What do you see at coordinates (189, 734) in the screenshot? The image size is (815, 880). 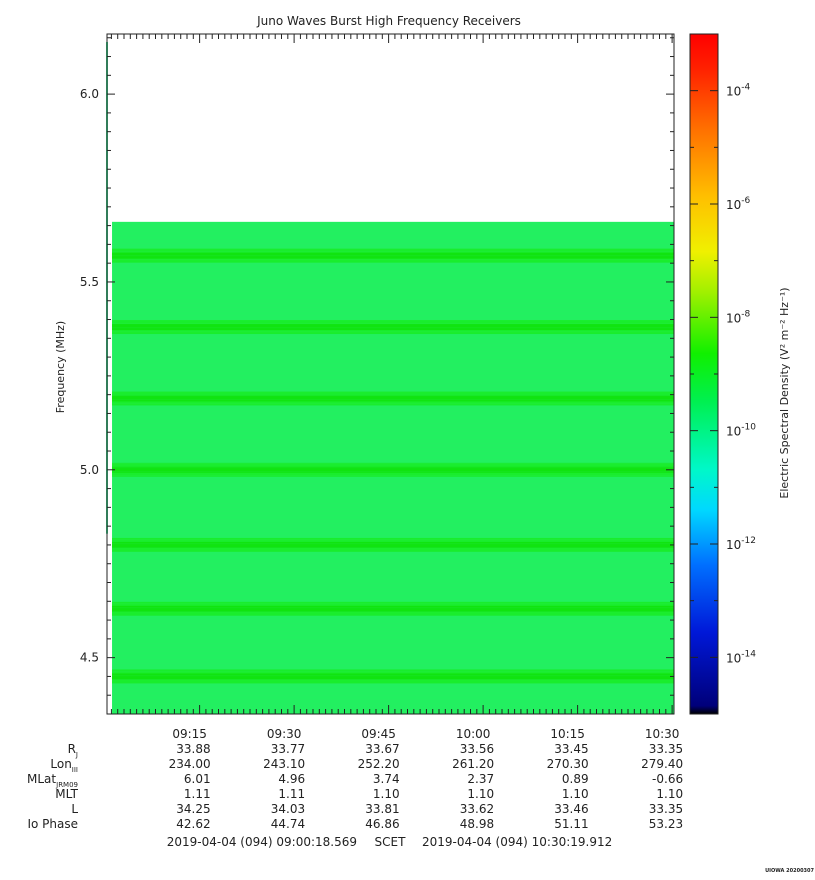 I see `x-tick-label: 09:15` at bounding box center [189, 734].